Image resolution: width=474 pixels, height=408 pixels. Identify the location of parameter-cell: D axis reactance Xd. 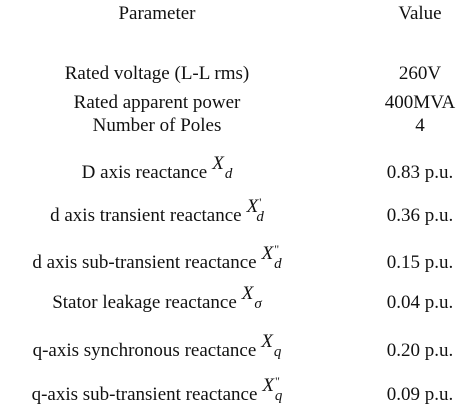
(157, 168).